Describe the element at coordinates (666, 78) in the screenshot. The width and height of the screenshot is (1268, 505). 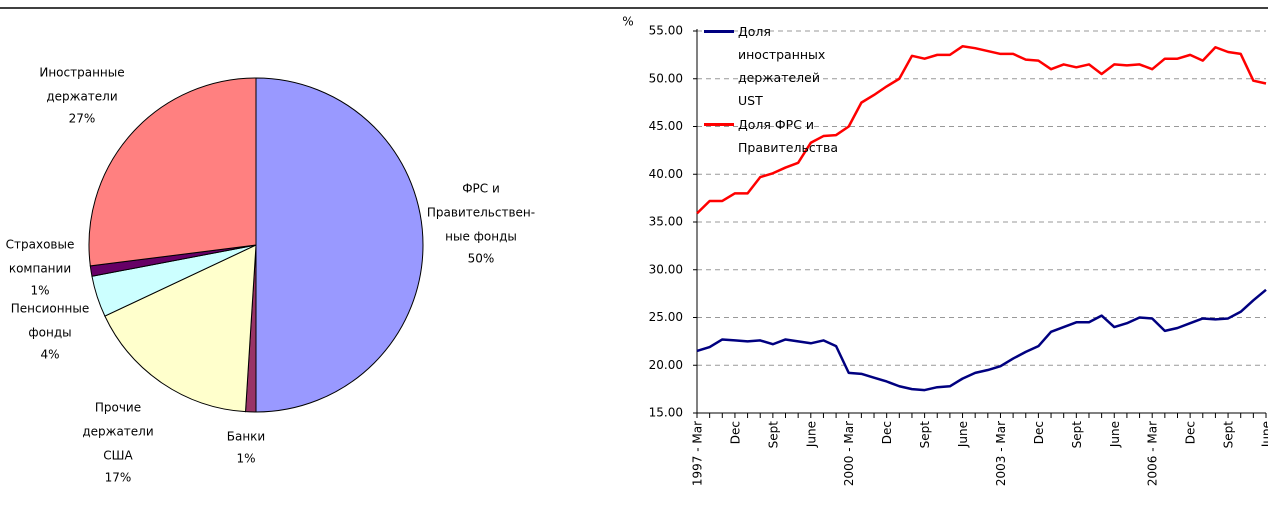
I see `y-tick-label: 50.00` at that location.